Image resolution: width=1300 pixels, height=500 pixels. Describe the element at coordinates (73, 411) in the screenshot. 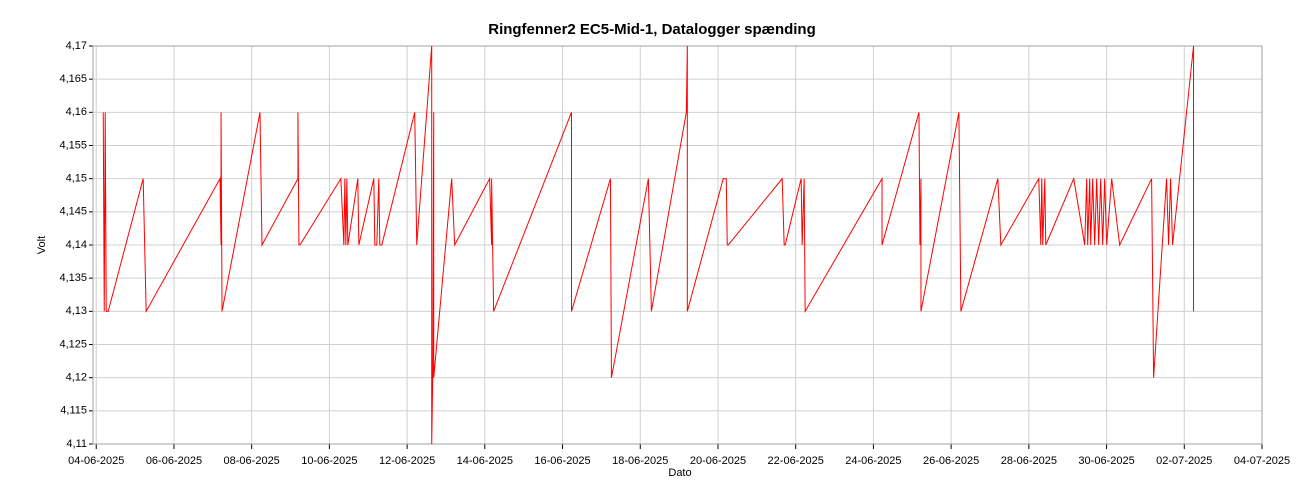

I see `y-tick-label: 4,115` at that location.